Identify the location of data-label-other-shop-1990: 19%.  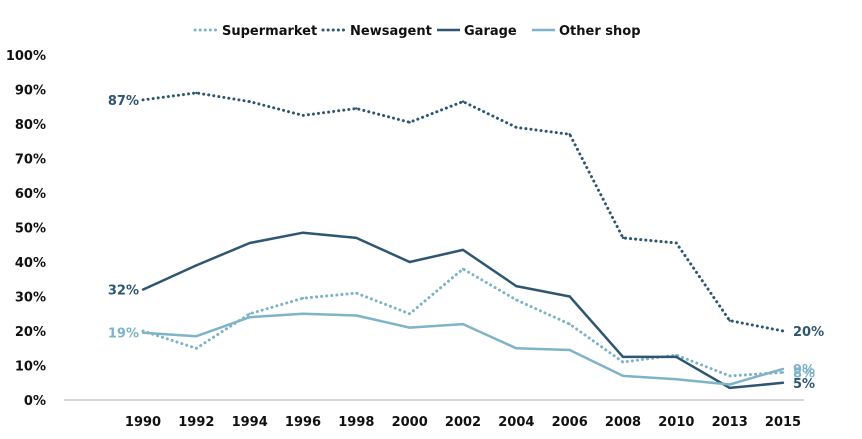
(123, 334).